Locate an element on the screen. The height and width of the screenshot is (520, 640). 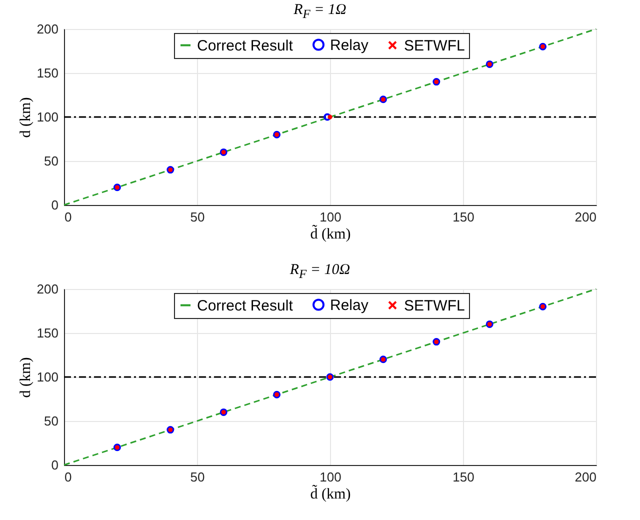
point is located at coordinates (328, 117).